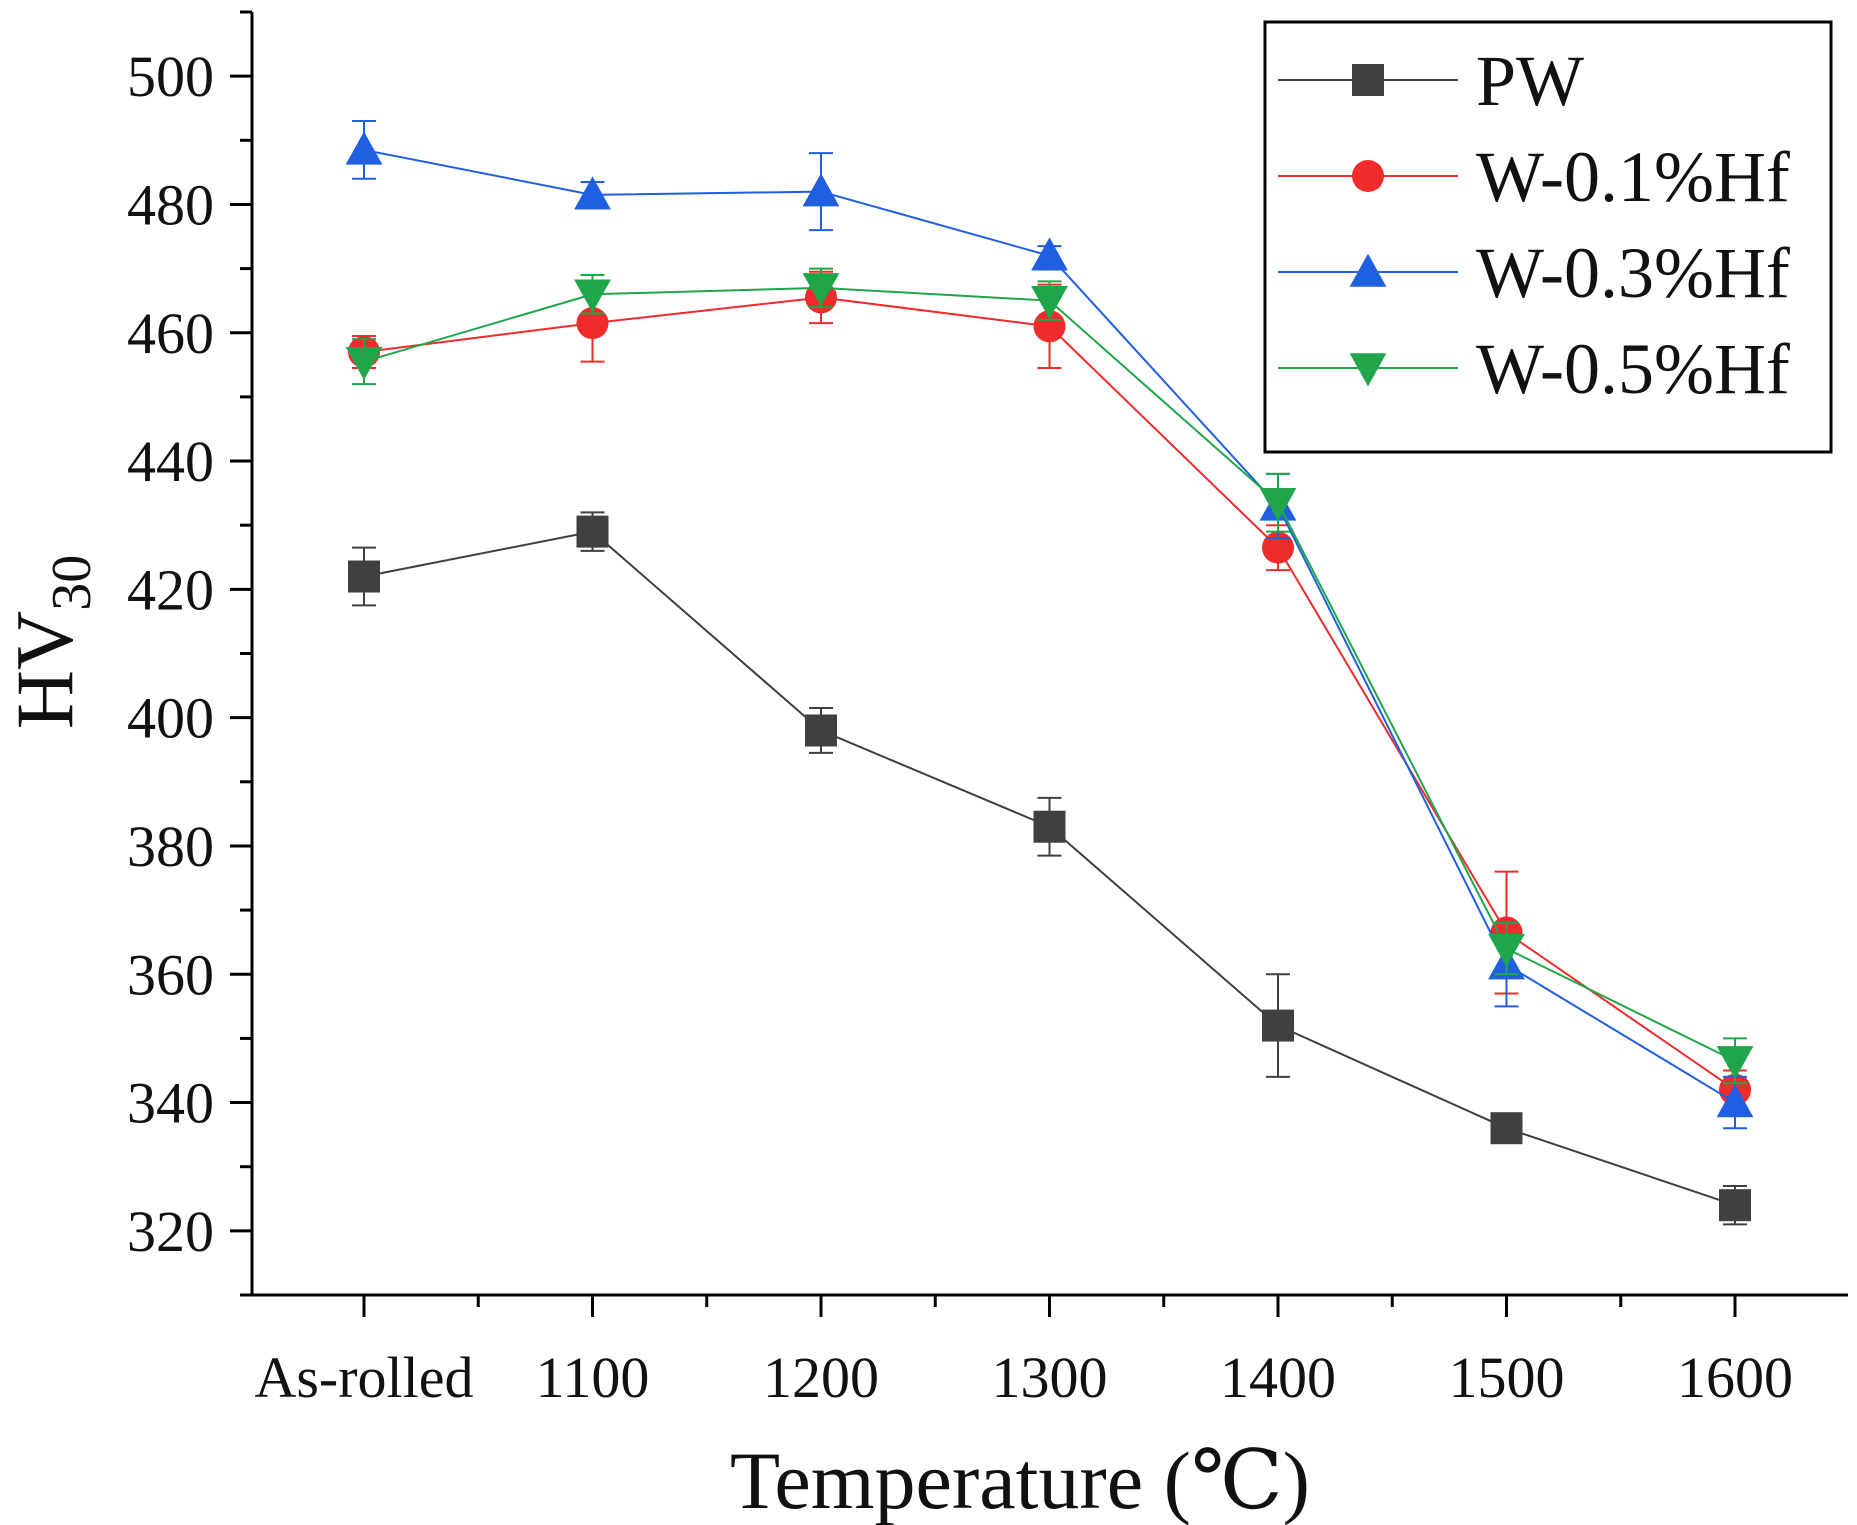  Describe the element at coordinates (170, 1103) in the screenshot. I see `y-tick-label: 340` at that location.